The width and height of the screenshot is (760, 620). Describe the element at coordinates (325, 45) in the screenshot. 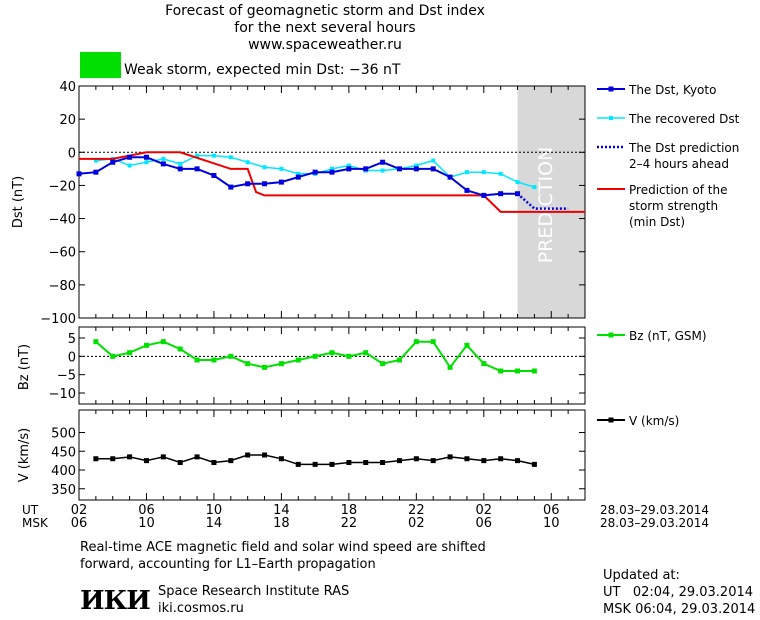

I see `website-link: www.spaceweather.ru` at that location.